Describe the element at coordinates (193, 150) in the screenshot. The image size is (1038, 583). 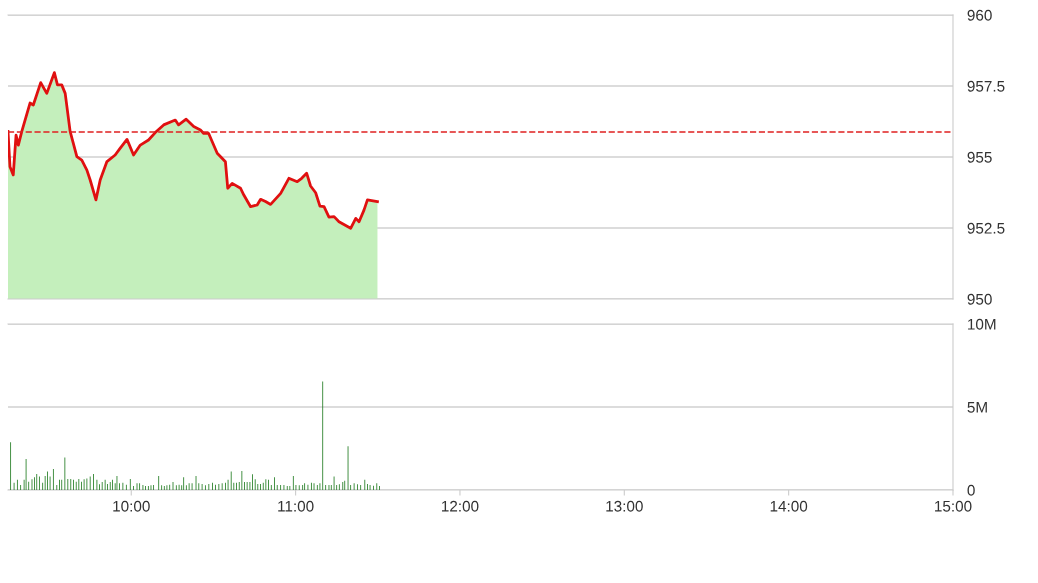
I see `line-series` at that location.